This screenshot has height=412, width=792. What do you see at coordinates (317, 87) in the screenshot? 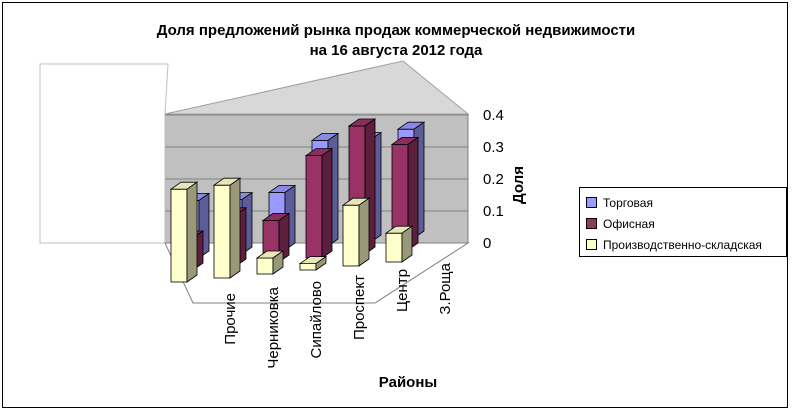
I see `top-wall` at bounding box center [317, 87].